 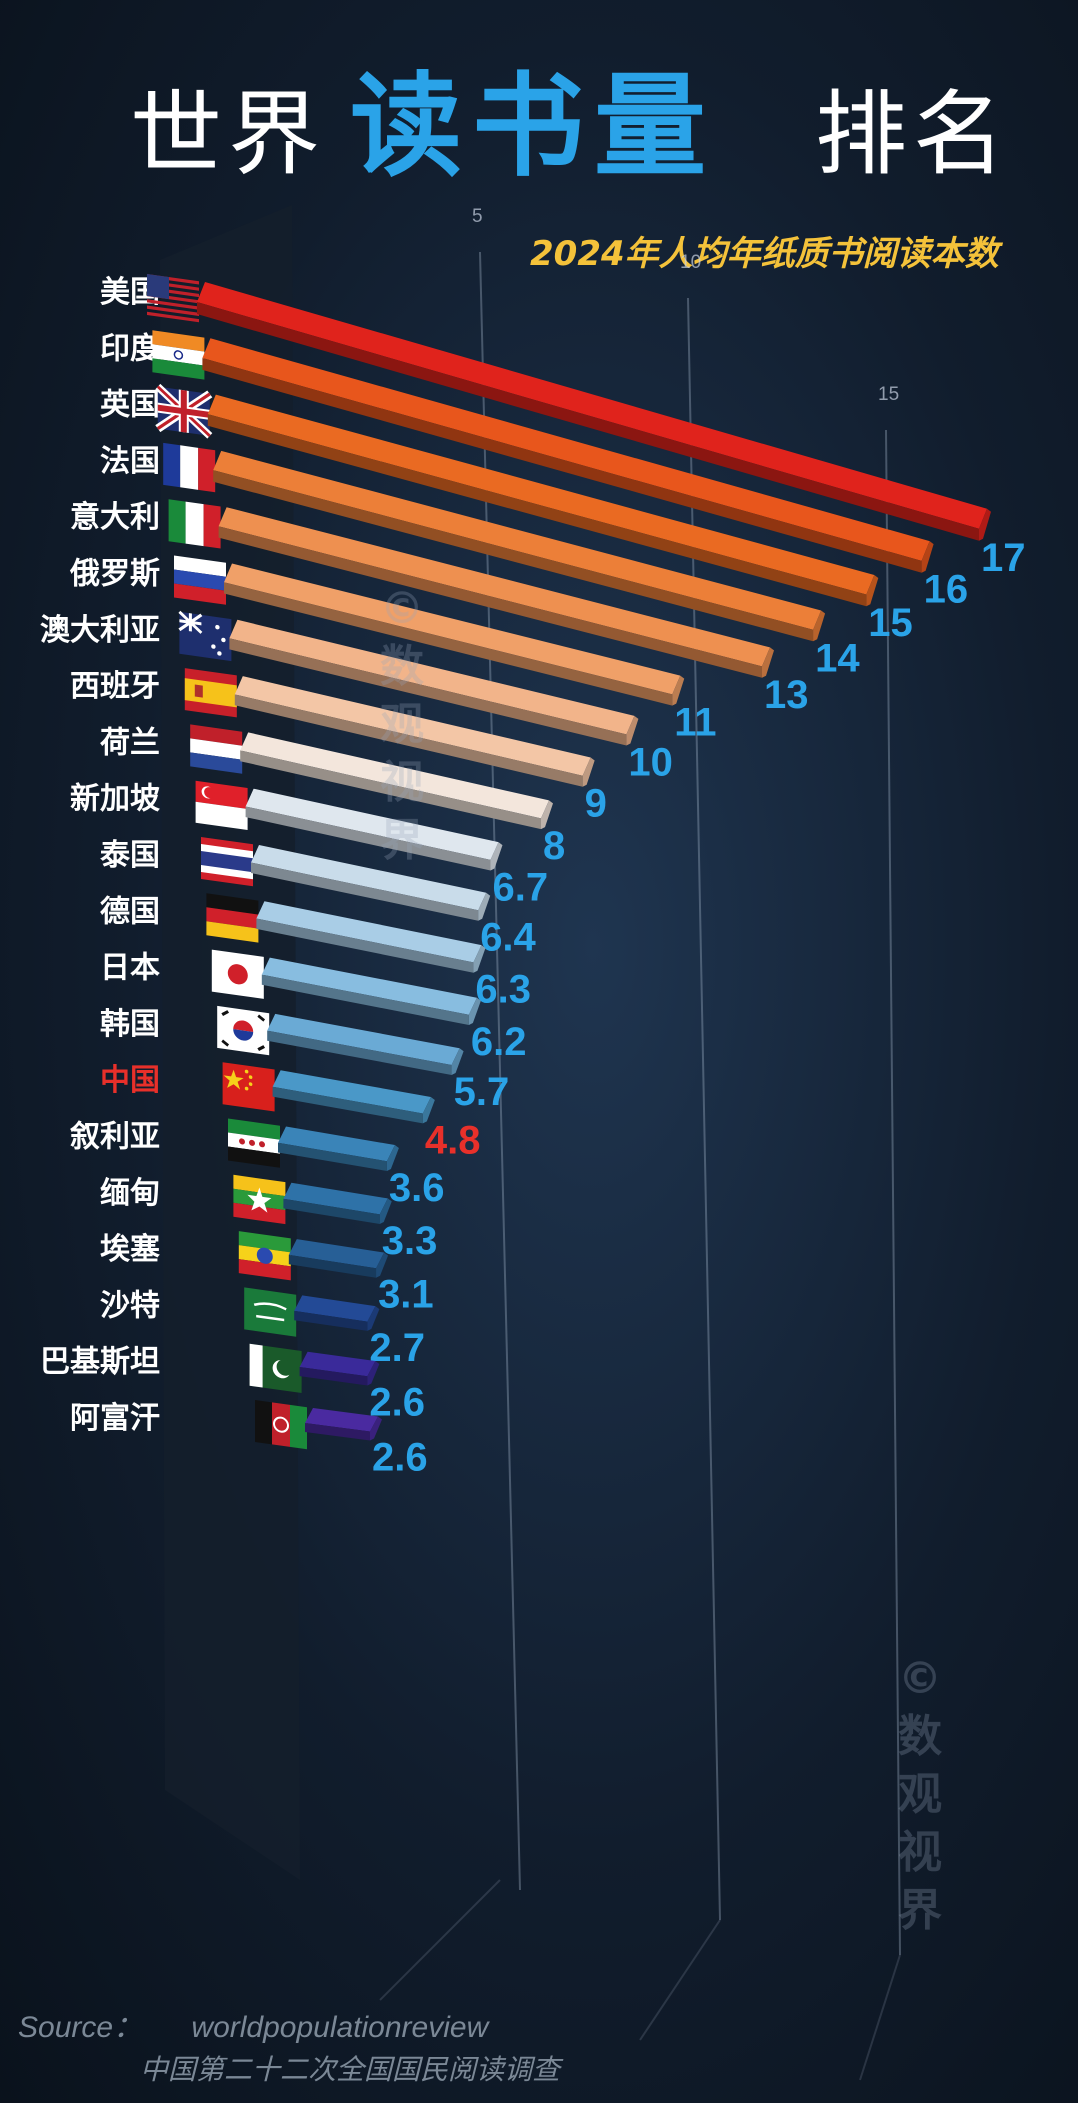 I want to click on value-label: 6.4, so click(x=508, y=938).